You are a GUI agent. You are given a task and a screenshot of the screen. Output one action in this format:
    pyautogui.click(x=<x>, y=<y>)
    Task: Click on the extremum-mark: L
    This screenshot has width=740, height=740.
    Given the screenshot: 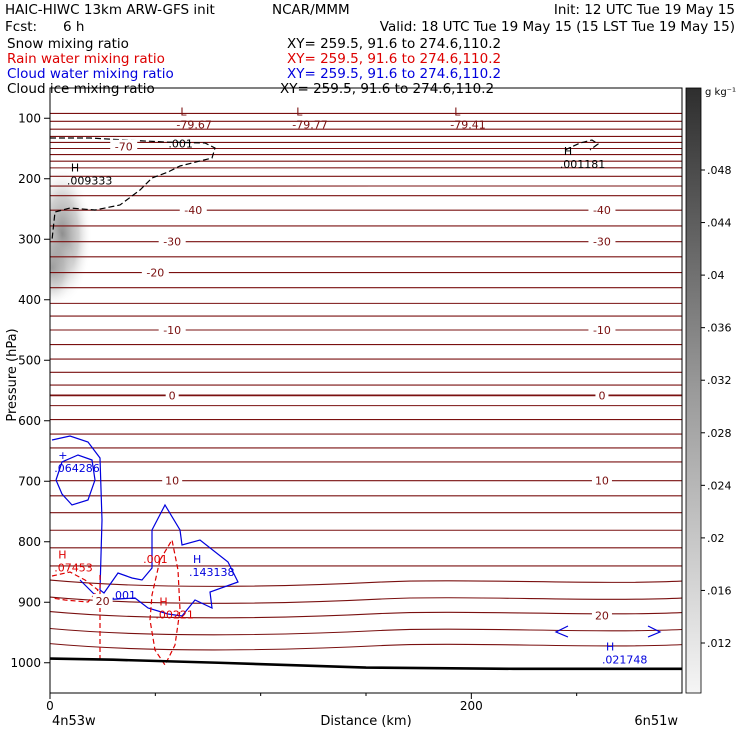 What is the action you would take?
    pyautogui.click(x=183, y=111)
    